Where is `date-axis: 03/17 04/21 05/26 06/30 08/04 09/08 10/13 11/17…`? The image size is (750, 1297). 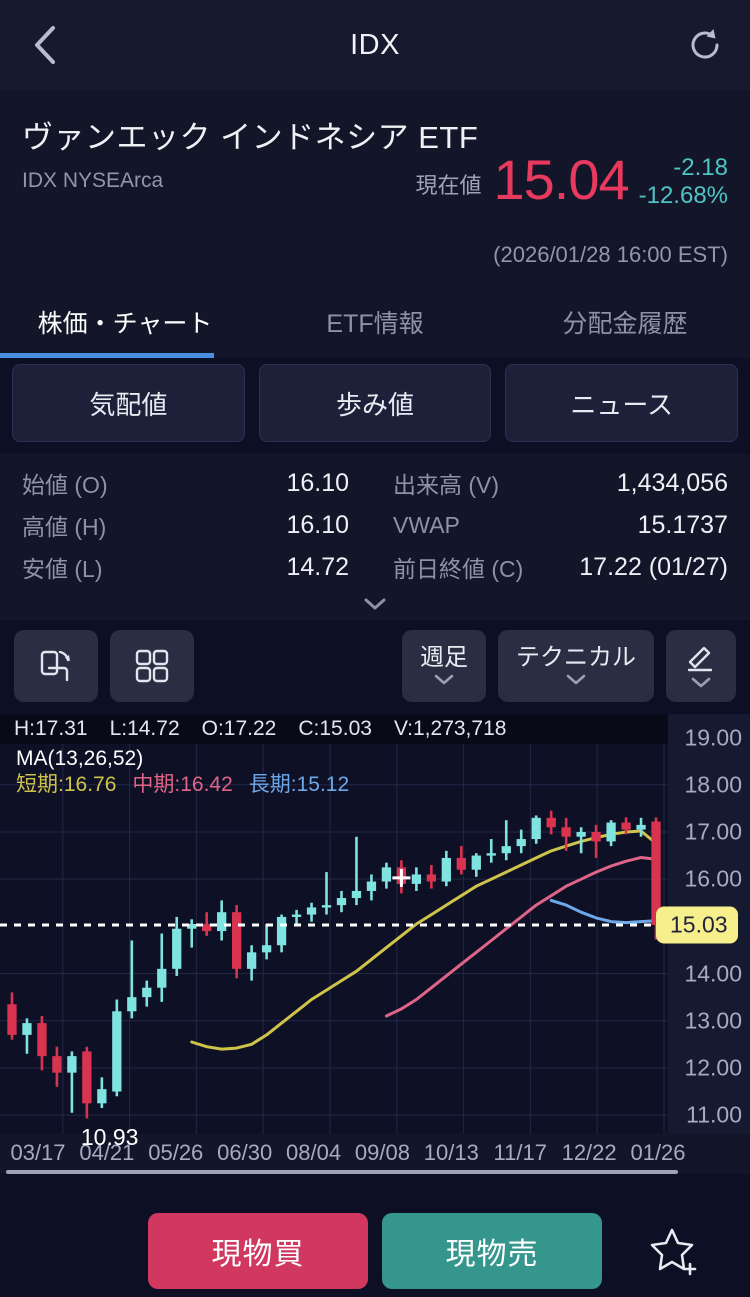 date-axis: 03/17 04/21 05/26 06/30 08/04 09/08 10/13 11/17… is located at coordinates (375, 1154).